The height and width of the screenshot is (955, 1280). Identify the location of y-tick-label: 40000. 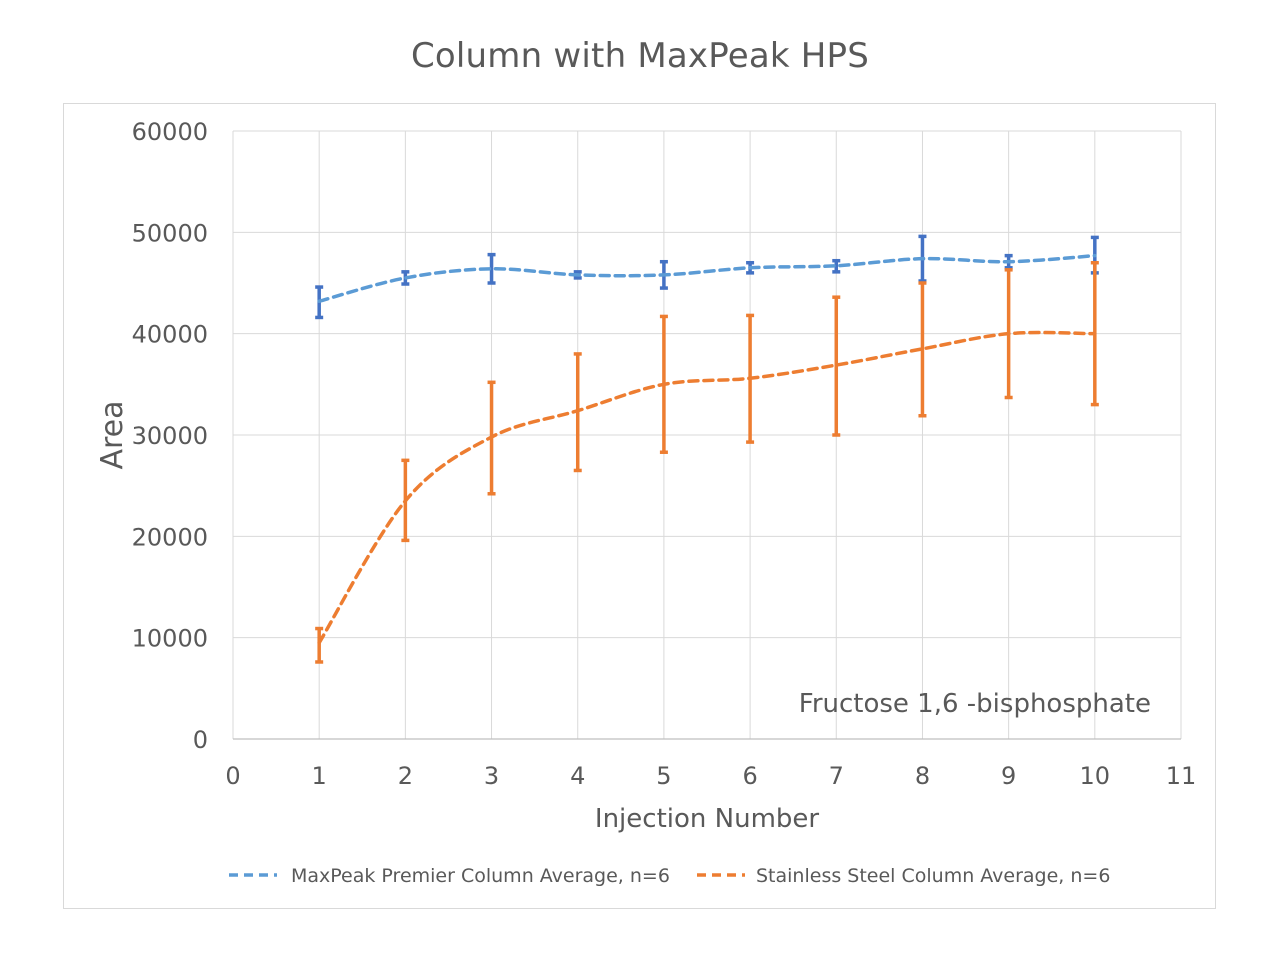
(170, 335).